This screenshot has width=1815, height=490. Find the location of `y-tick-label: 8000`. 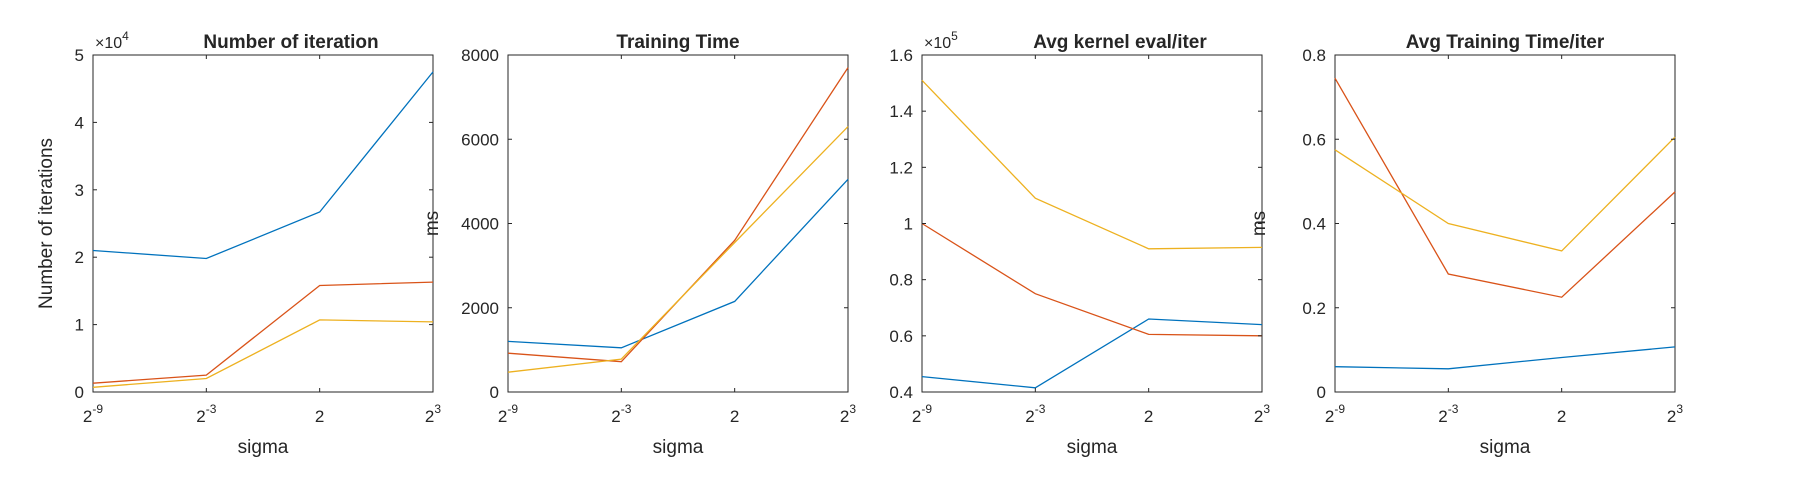

y-tick-label: 8000 is located at coordinates (480, 55).